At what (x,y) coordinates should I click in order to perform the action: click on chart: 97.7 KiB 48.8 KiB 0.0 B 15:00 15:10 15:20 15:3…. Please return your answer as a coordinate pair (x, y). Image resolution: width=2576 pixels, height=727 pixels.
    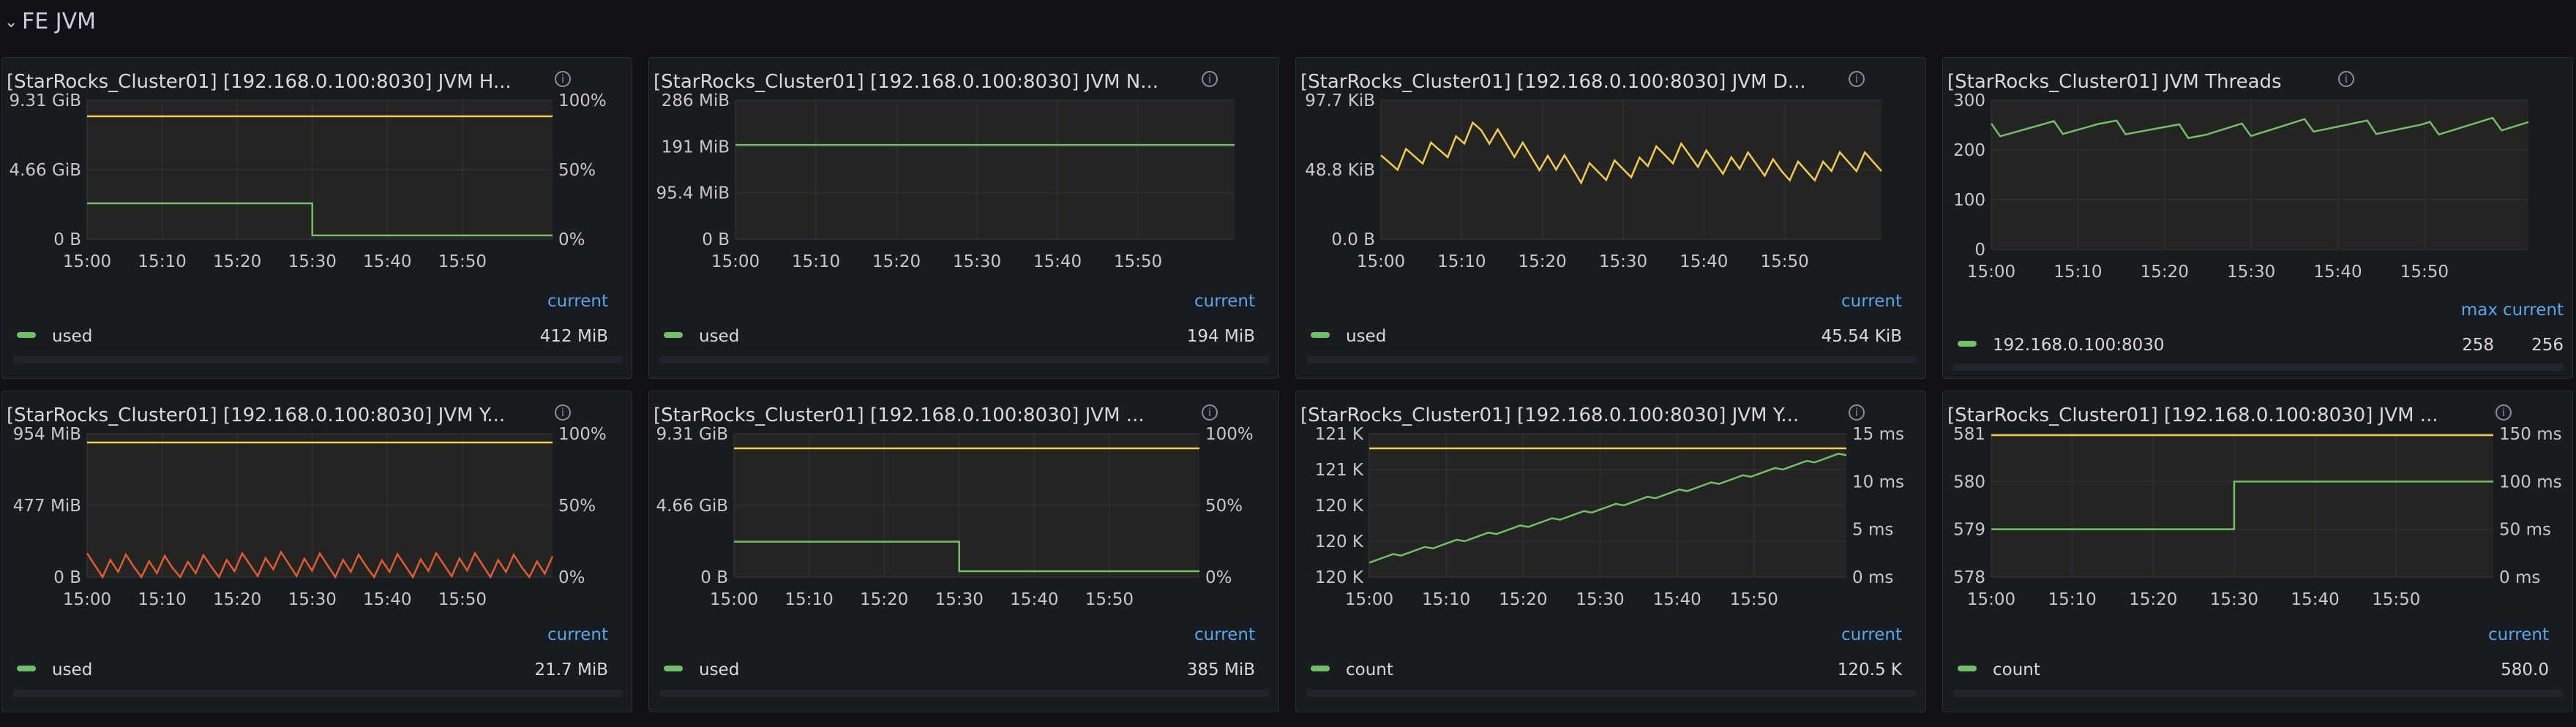
    Looking at the image, I should click on (1611, 218).